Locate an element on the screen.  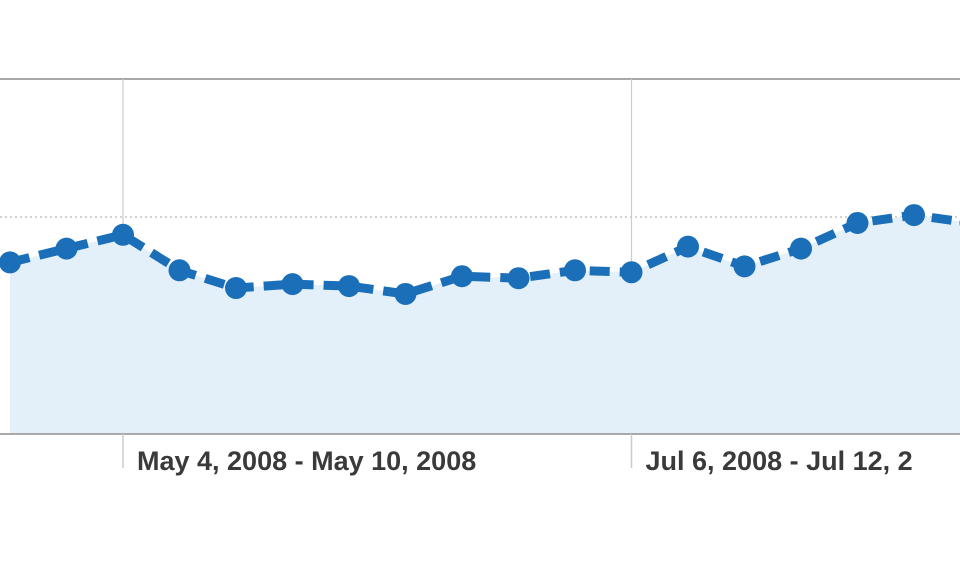
x-axis-ticks is located at coordinates (377, 451).